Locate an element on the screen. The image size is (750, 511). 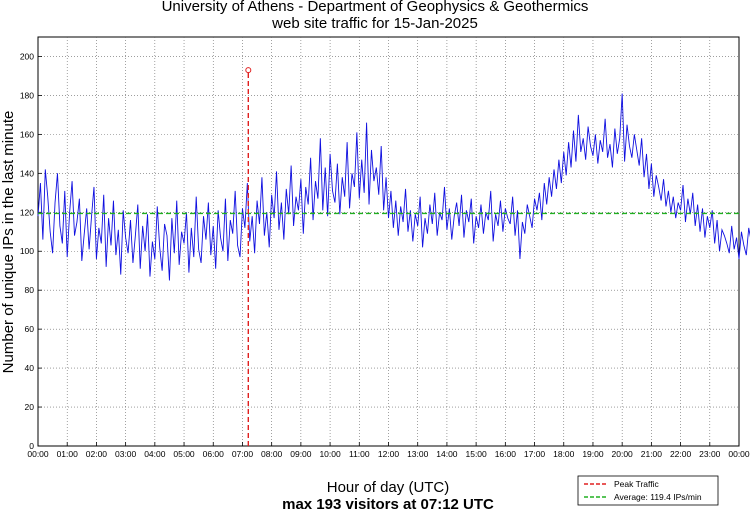
x-tick-label: 21:00 is located at coordinates (652, 454).